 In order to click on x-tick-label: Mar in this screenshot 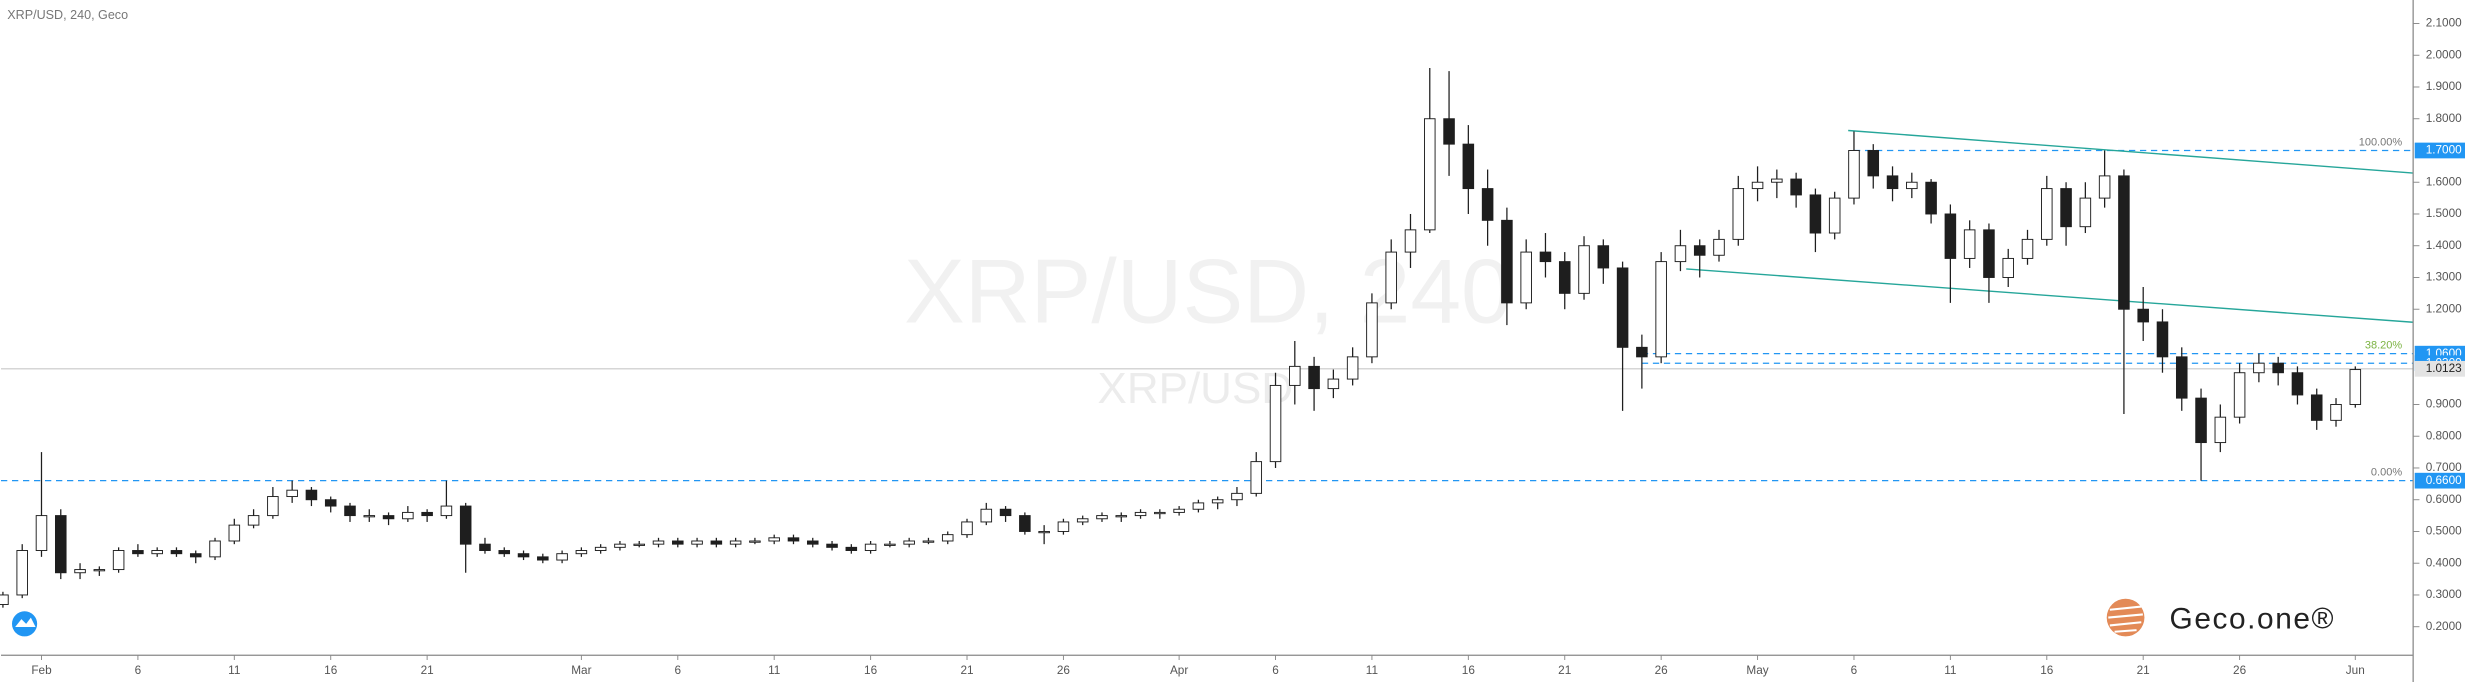, I will do `click(581, 670)`.